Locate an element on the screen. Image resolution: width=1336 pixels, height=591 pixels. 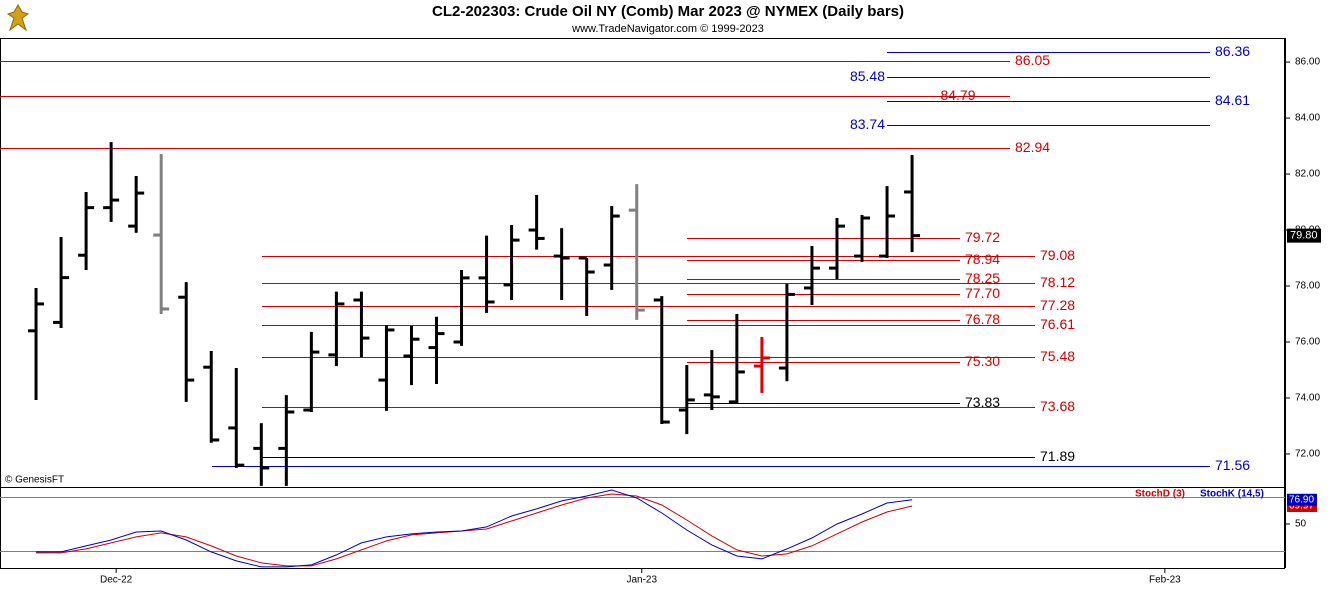
y-tick-label: 82.00 is located at coordinates (1307, 174).